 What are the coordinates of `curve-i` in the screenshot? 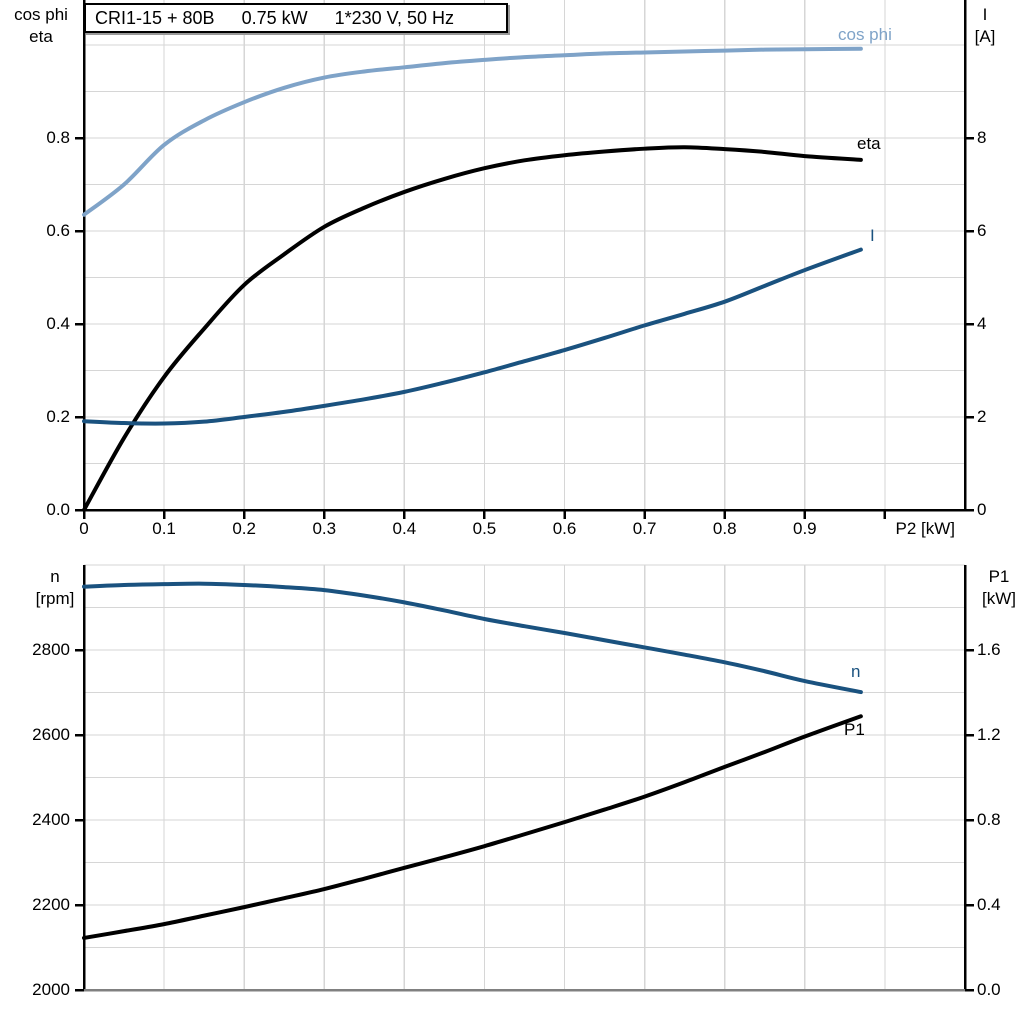 It's located at (472, 336).